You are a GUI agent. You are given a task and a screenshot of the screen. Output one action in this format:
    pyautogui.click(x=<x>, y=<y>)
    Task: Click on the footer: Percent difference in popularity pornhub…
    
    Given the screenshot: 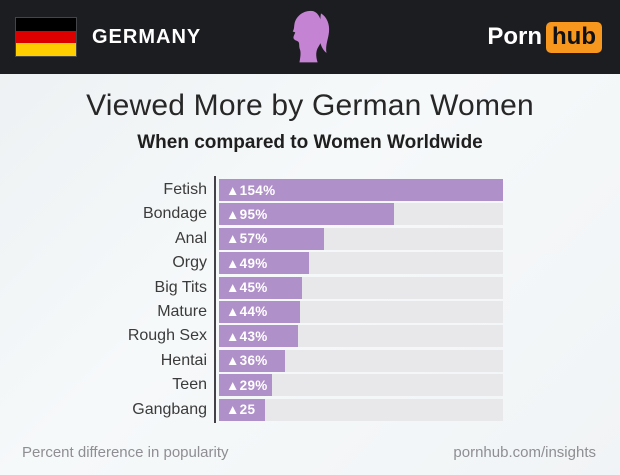 What is the action you would take?
    pyautogui.click(x=309, y=452)
    